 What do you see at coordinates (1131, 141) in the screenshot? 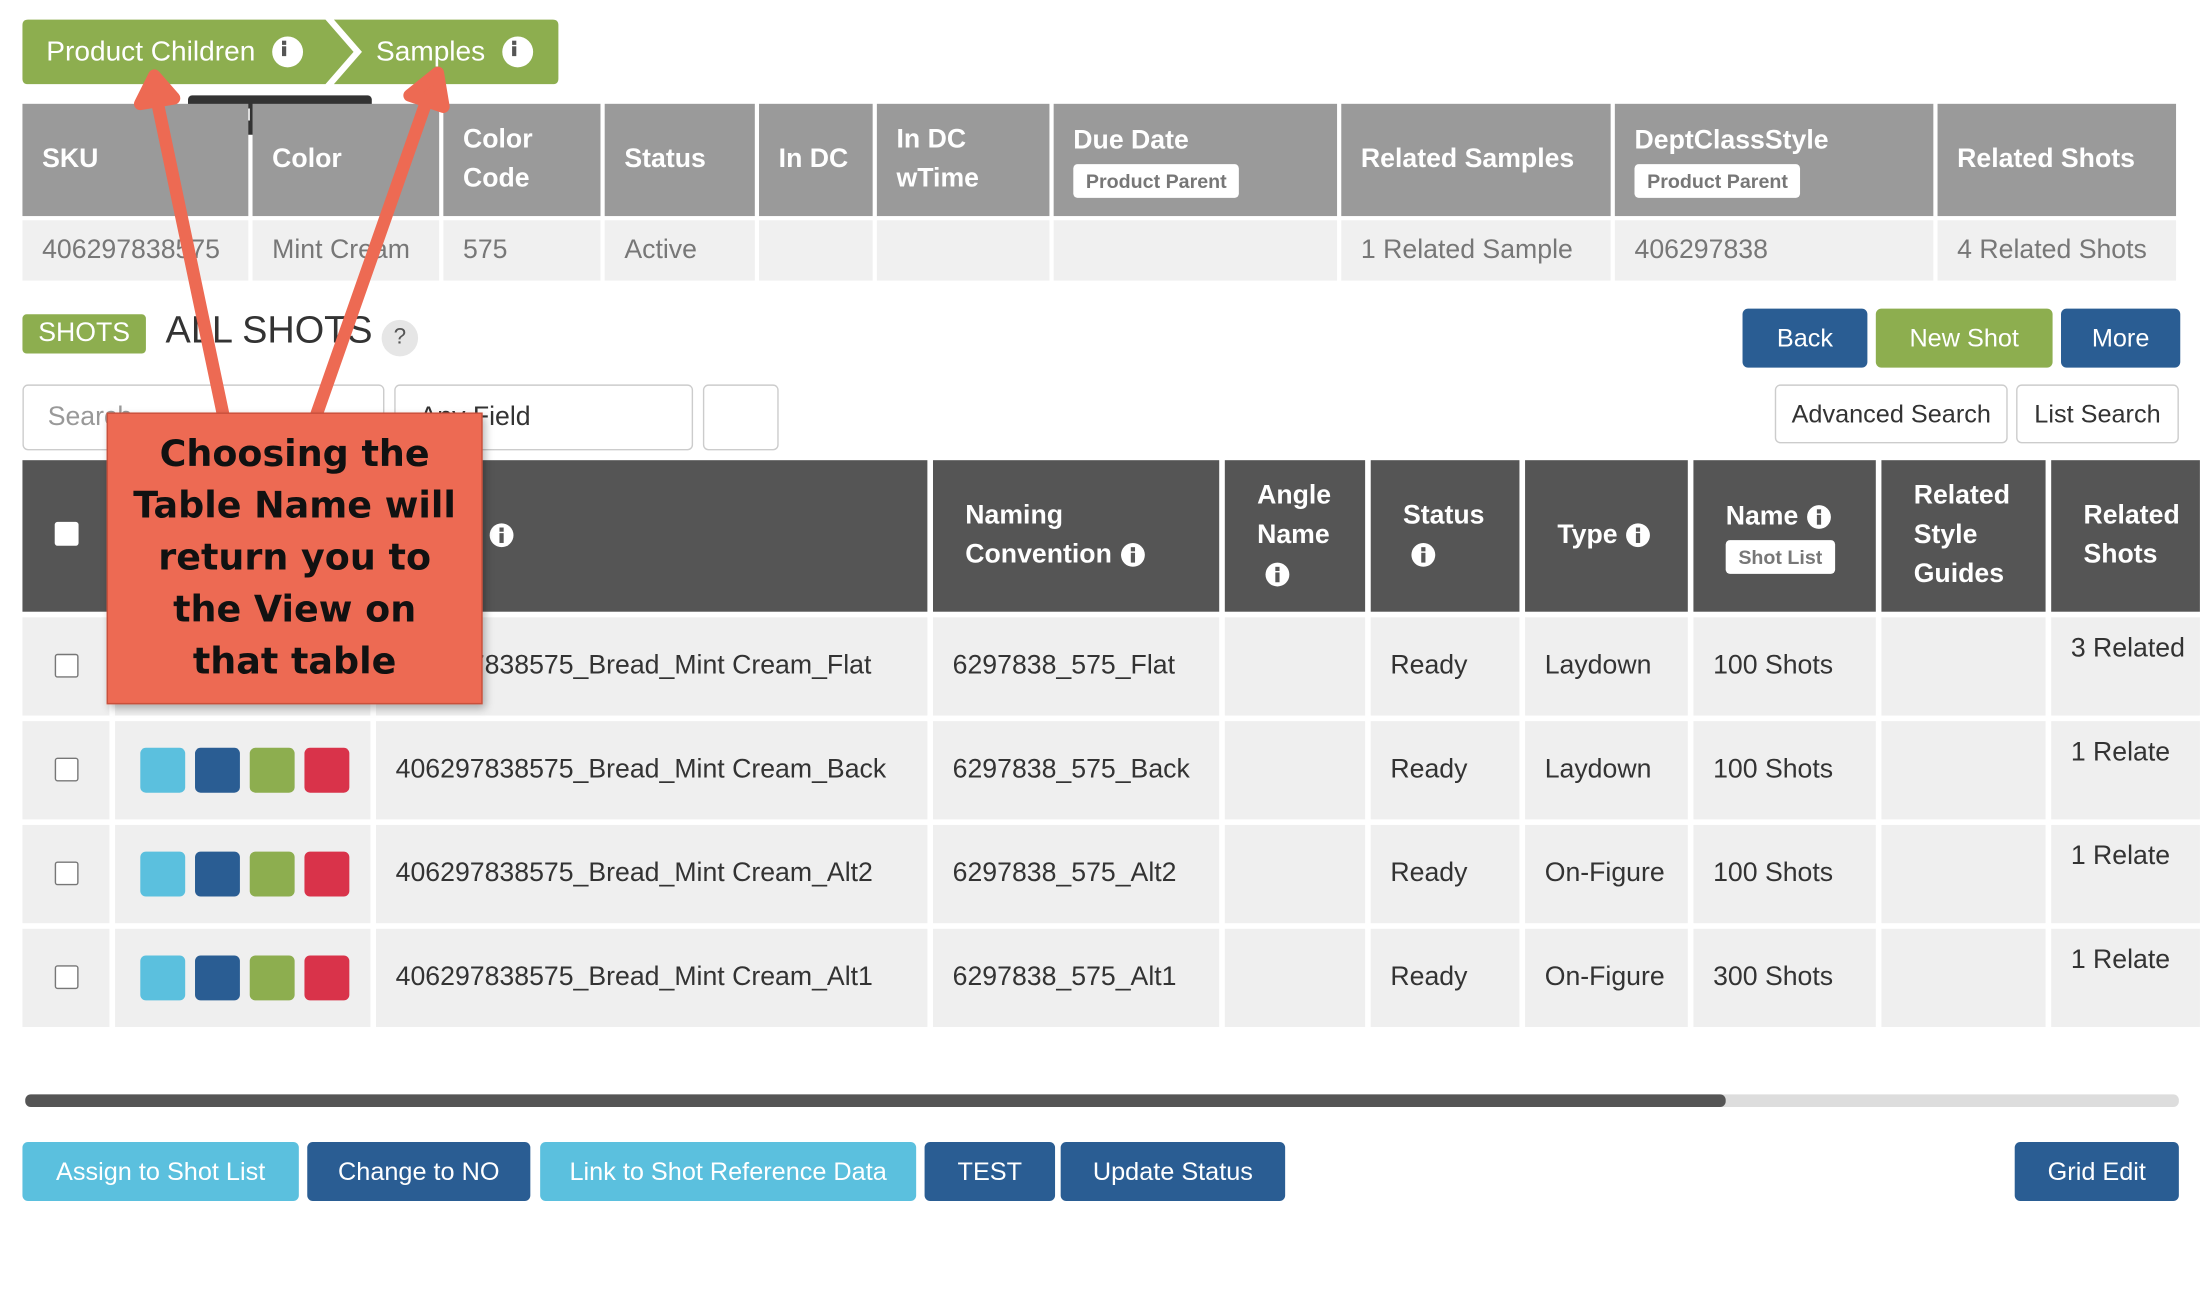
I see `header-label: Due Date` at bounding box center [1131, 141].